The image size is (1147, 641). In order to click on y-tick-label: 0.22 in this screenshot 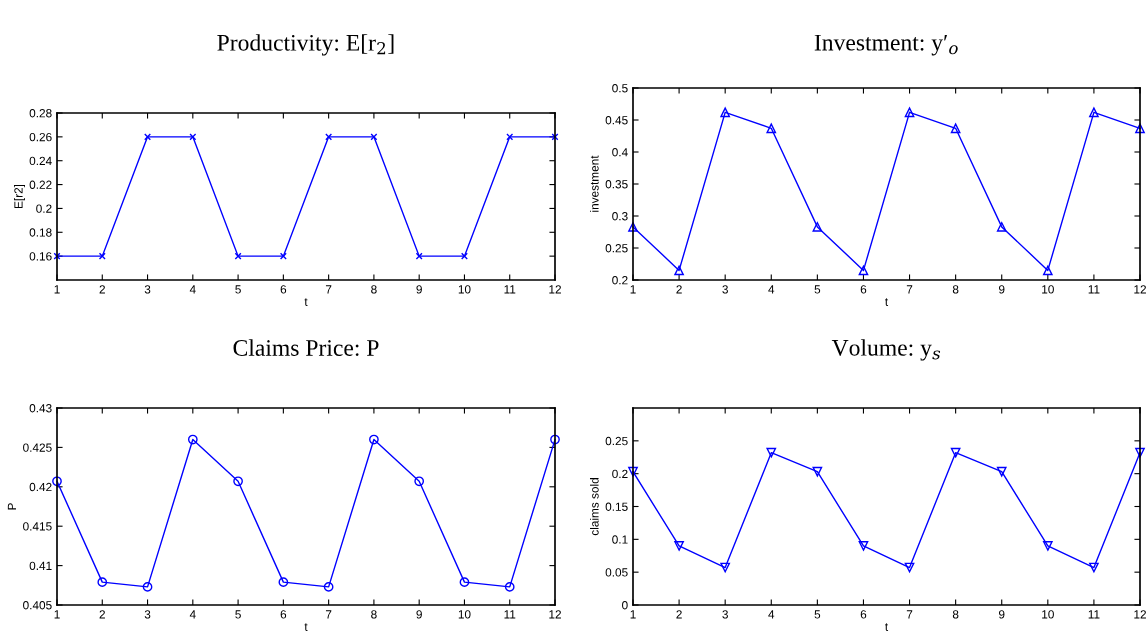, I will do `click(40, 184)`.